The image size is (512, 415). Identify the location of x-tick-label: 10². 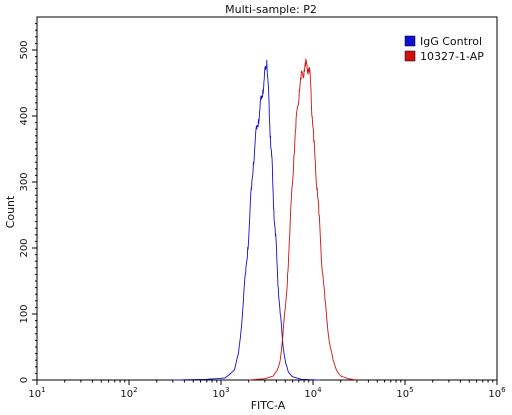
(128, 393).